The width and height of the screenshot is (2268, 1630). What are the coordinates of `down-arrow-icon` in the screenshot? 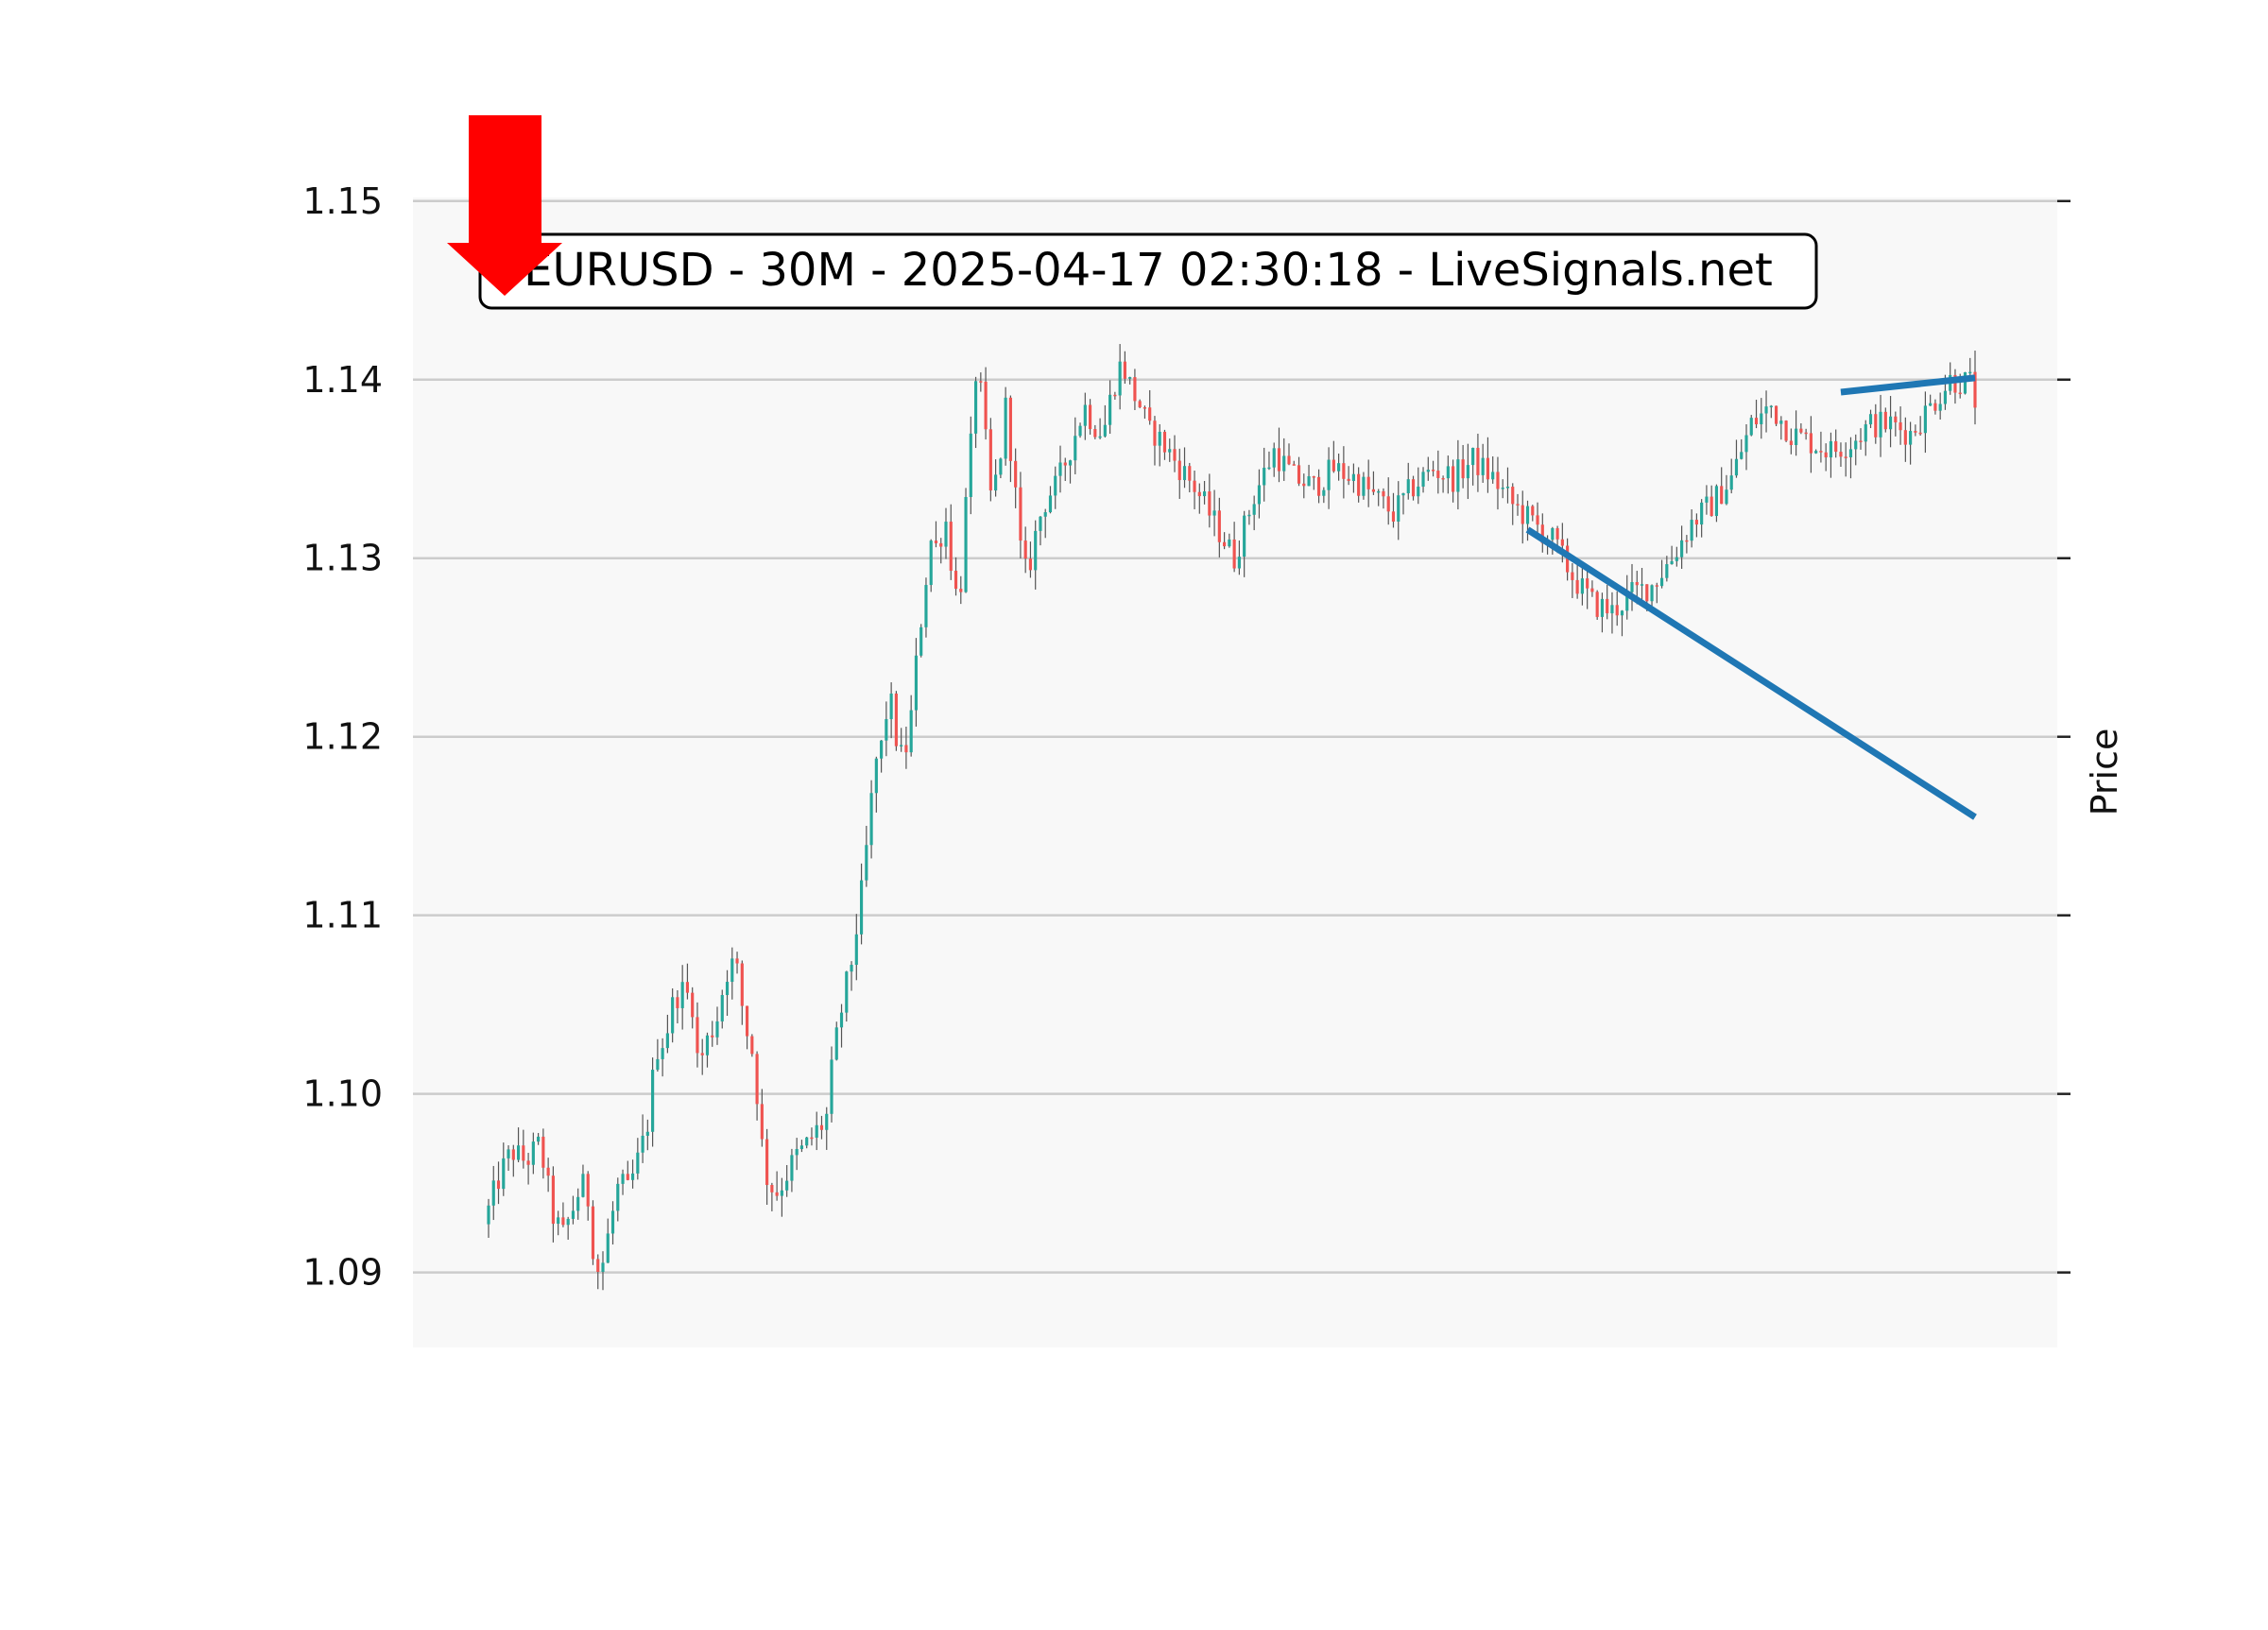 It's located at (504, 206).